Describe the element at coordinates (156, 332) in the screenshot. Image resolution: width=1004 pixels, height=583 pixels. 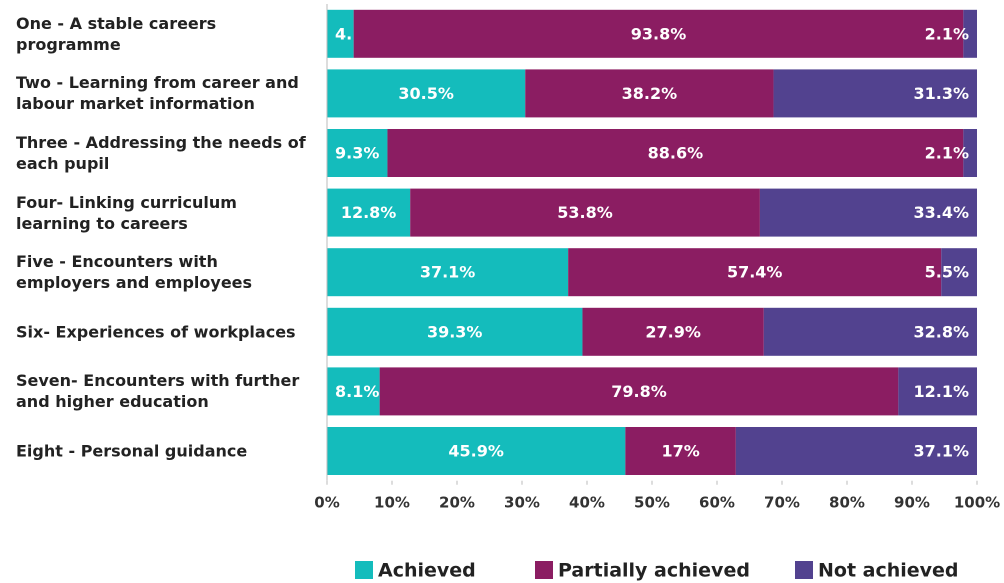
I see `category-label: Six- Experiences of workplaces` at that location.